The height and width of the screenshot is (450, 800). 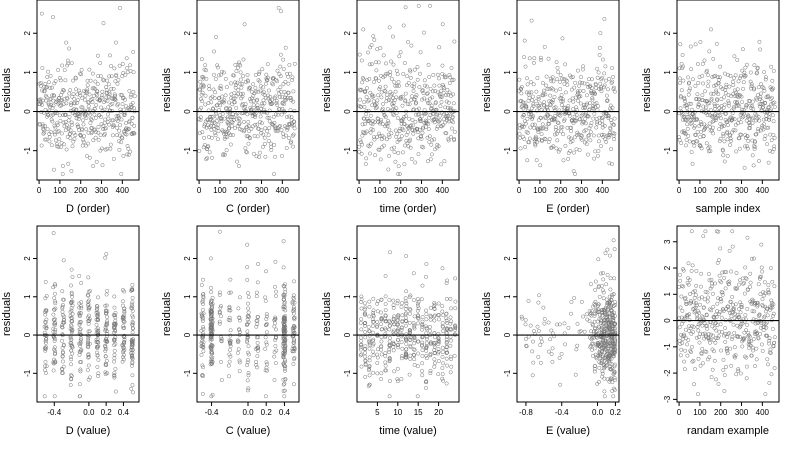 I want to click on x-tick-label: 400, so click(x=123, y=190).